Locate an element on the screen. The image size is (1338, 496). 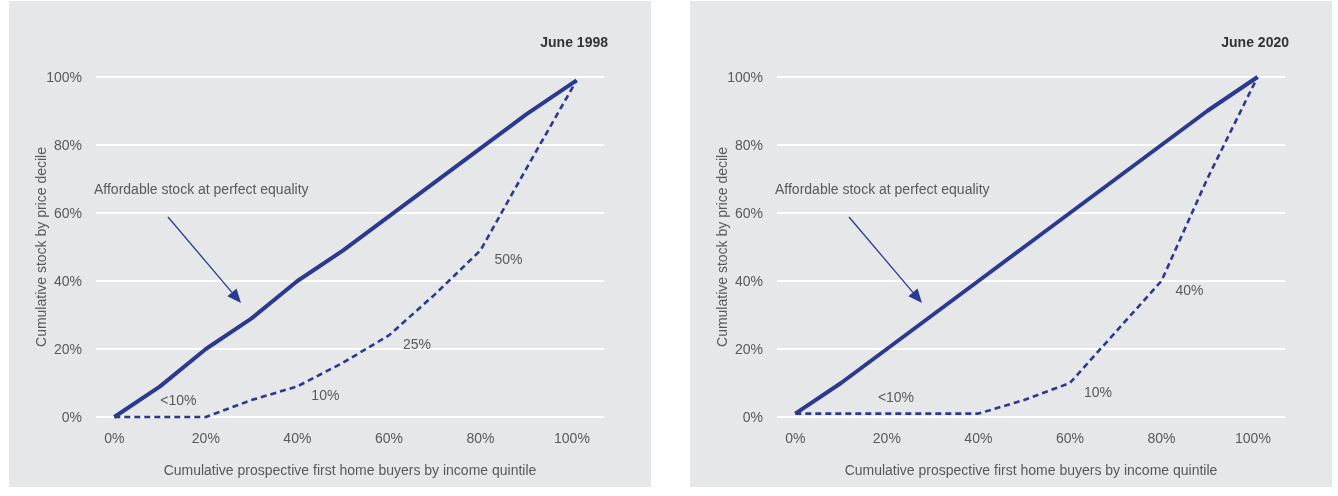
chart-title: June 1998 is located at coordinates (574, 42).